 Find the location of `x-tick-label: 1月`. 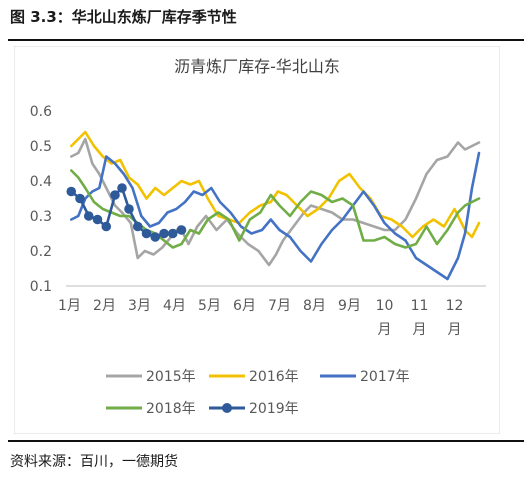

x-tick-label: 1月 is located at coordinates (69, 306).